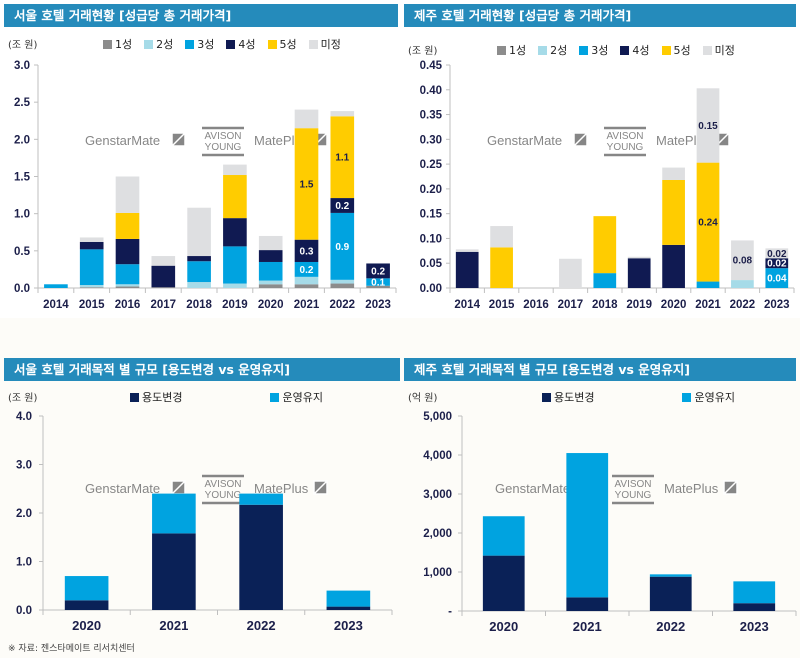  What do you see at coordinates (342, 285) in the screenshot?
I see `bar-segment-star1-2022` at bounding box center [342, 285].